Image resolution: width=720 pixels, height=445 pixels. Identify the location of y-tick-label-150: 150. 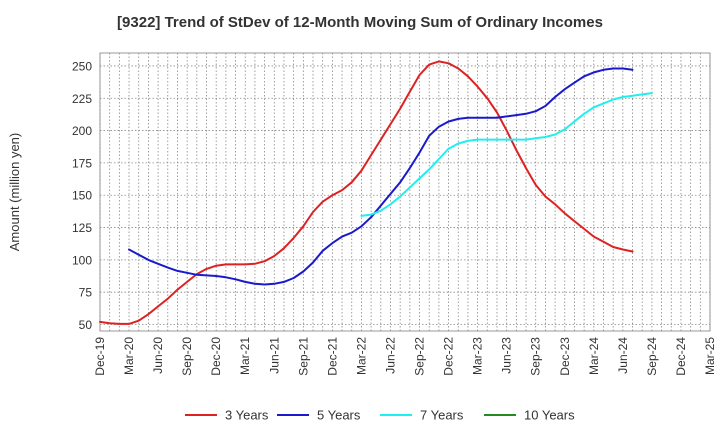
(82, 196).